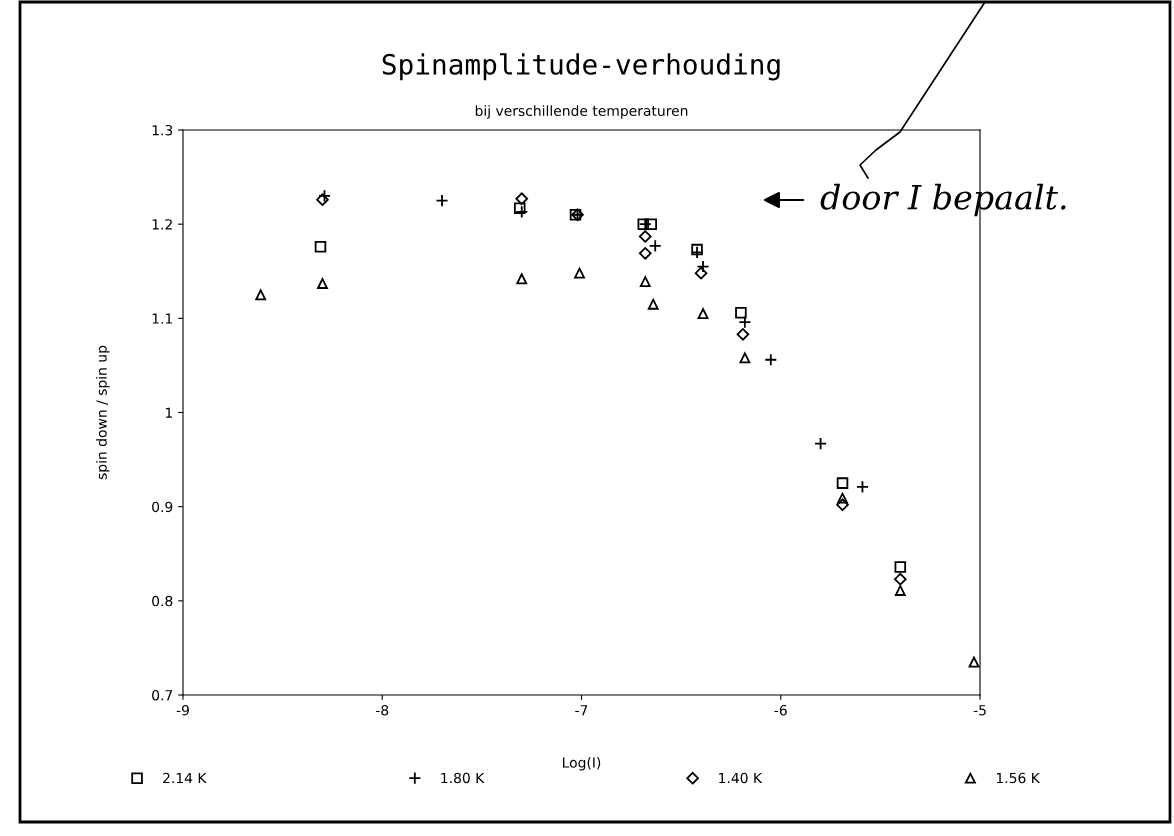  What do you see at coordinates (168, 412) in the screenshot?
I see `y-tick-label: 1` at bounding box center [168, 412].